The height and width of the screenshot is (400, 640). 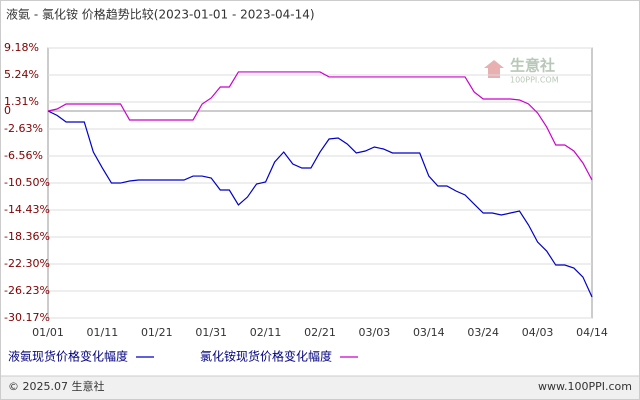 I want to click on footer-copyright: © 2025.07 生意社, so click(x=56, y=386).